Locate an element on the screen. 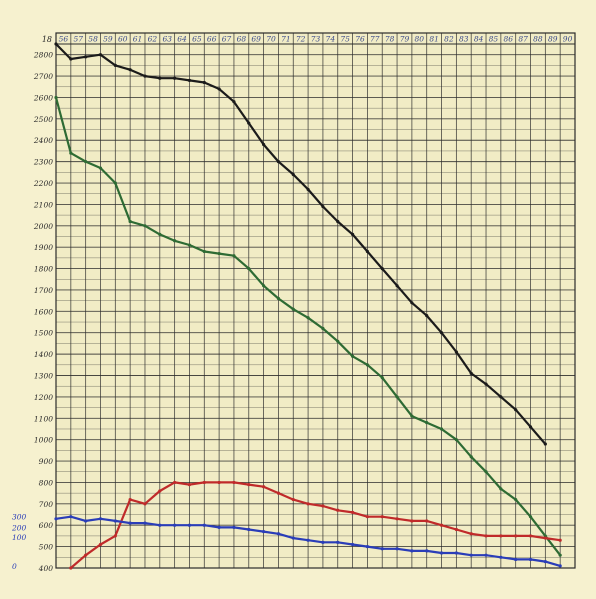  y-tick-label: 1200 is located at coordinates (43, 397).